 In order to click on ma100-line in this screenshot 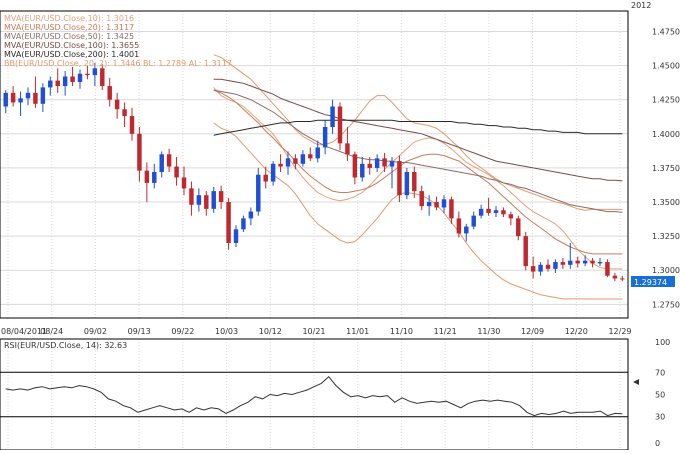, I will do `click(418, 130)`.